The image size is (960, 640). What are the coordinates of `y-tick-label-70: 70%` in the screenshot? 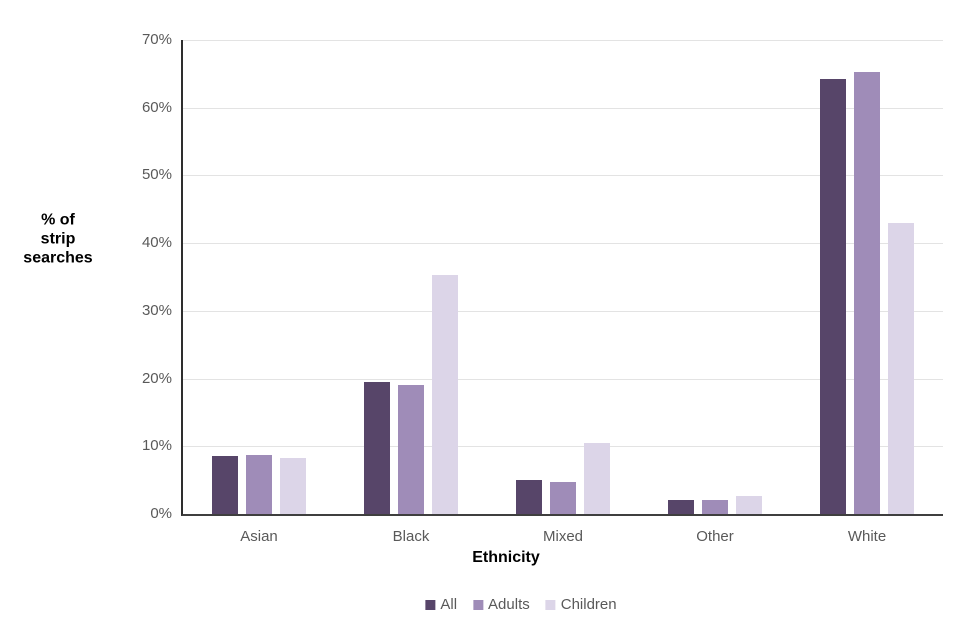 It's located at (156, 39).